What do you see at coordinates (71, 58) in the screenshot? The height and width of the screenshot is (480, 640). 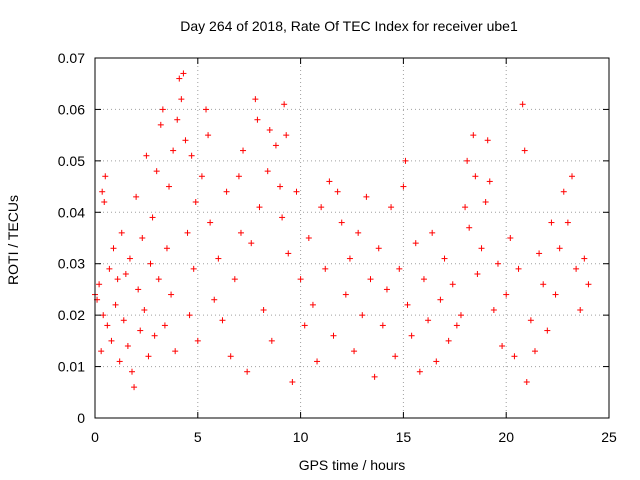 I see `y-axis-tick-label: 0.07` at bounding box center [71, 58].